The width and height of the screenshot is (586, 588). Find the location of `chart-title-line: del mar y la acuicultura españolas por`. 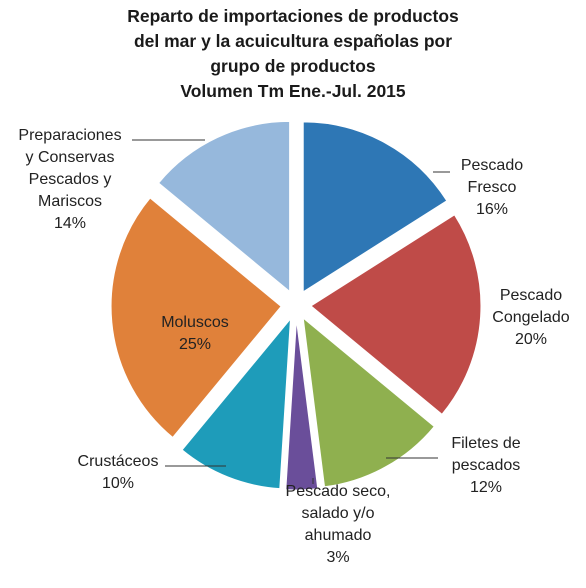

chart-title-line: del mar y la acuicultura españolas por is located at coordinates (293, 41).